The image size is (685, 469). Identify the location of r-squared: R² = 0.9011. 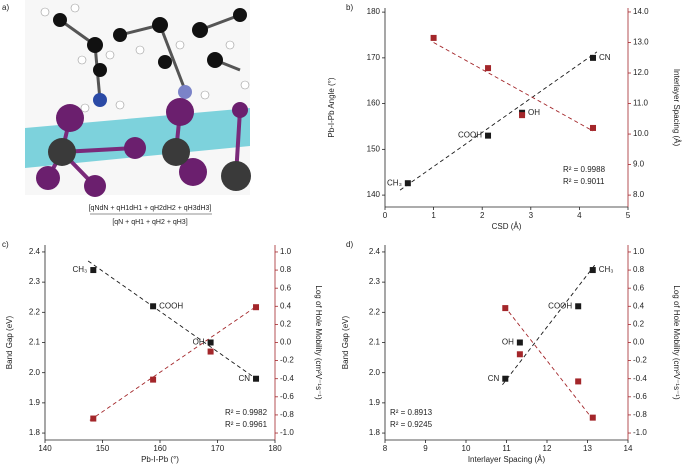
(584, 181).